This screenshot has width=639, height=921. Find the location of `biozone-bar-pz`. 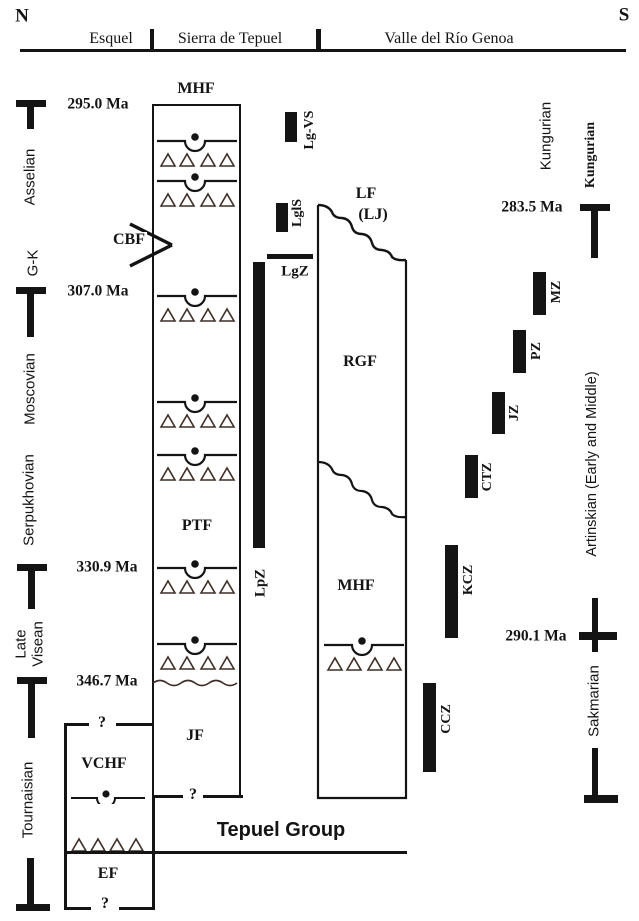

biozone-bar-pz is located at coordinates (519, 351).